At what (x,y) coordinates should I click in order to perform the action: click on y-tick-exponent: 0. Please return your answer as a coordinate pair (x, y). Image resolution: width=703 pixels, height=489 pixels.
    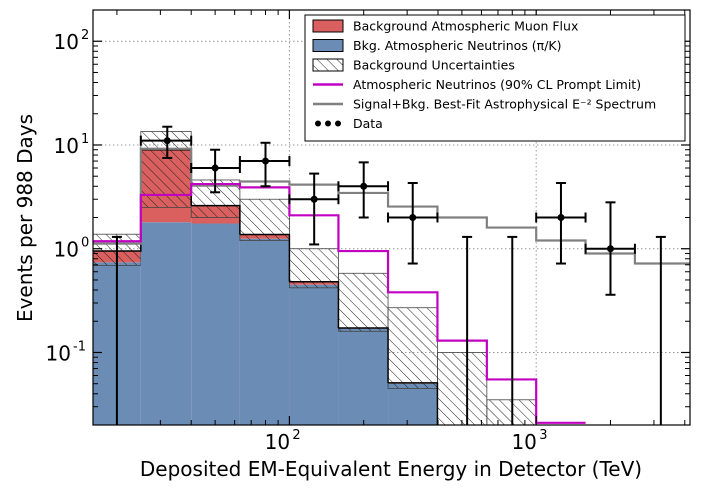
    Looking at the image, I should click on (85, 243).